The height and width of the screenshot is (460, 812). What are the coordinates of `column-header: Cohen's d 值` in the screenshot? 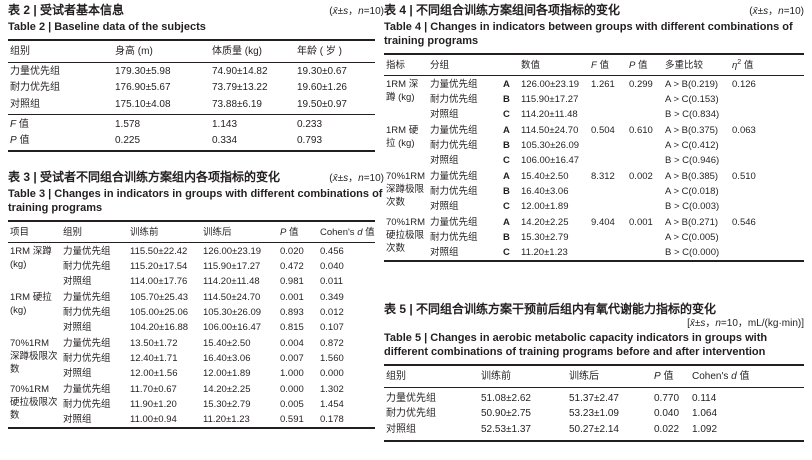 It's located at (747, 376).